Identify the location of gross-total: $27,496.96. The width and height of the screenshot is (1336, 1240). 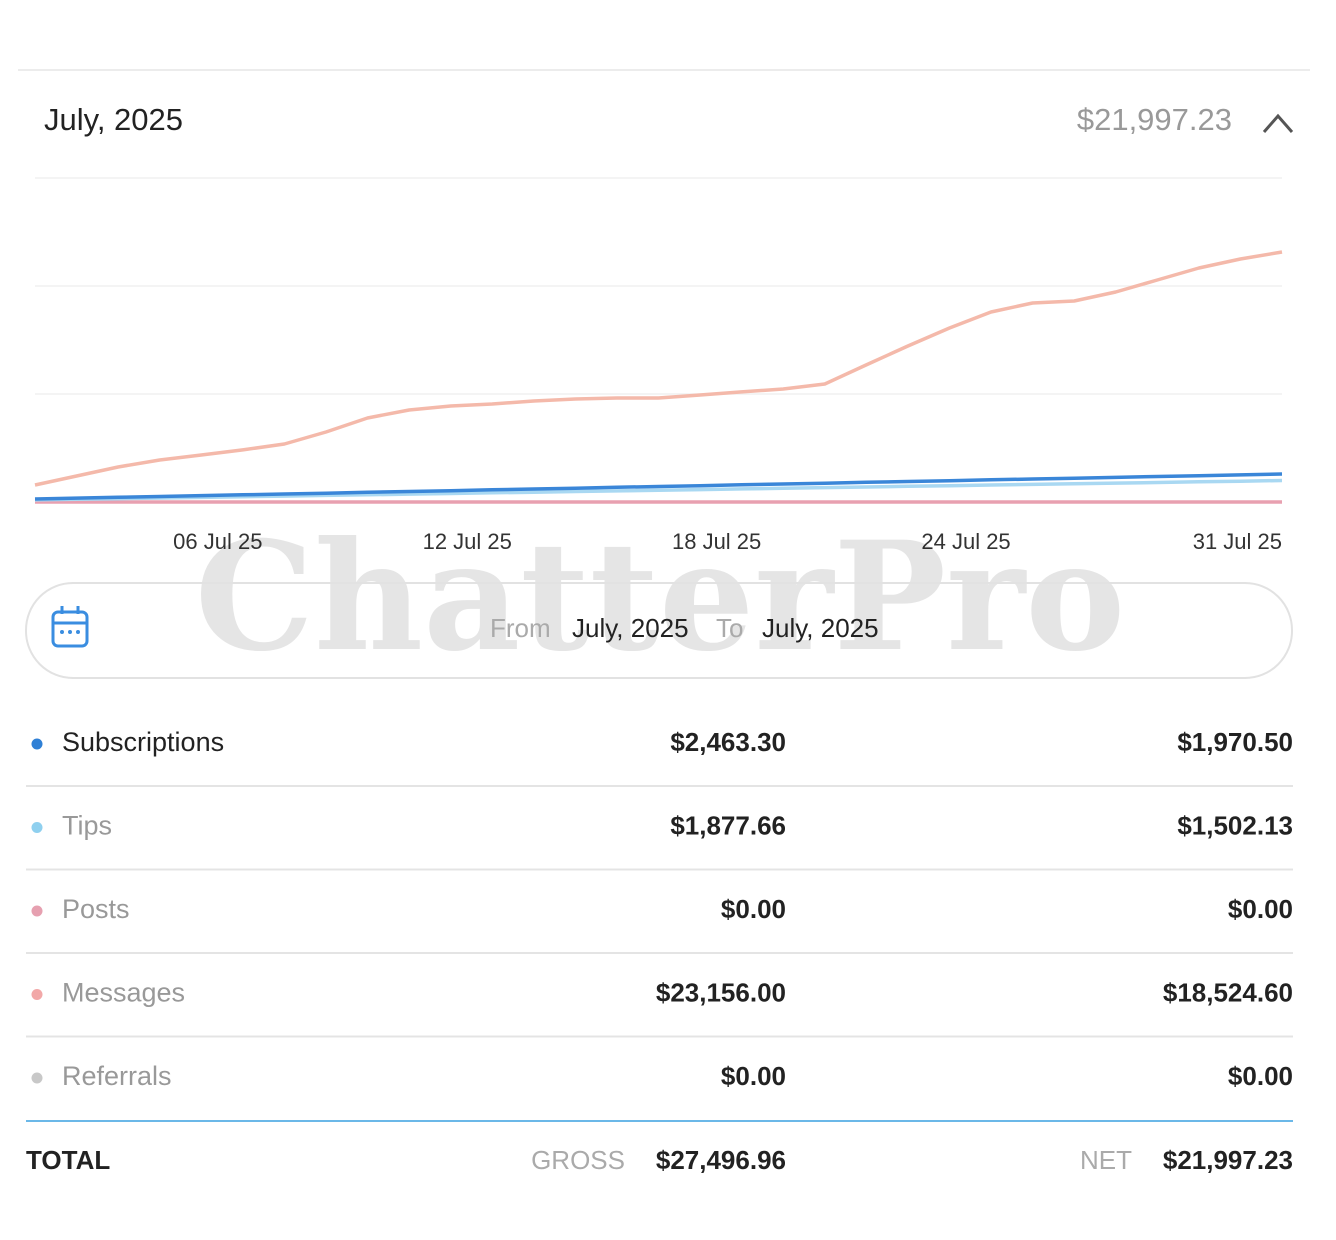
(721, 1160).